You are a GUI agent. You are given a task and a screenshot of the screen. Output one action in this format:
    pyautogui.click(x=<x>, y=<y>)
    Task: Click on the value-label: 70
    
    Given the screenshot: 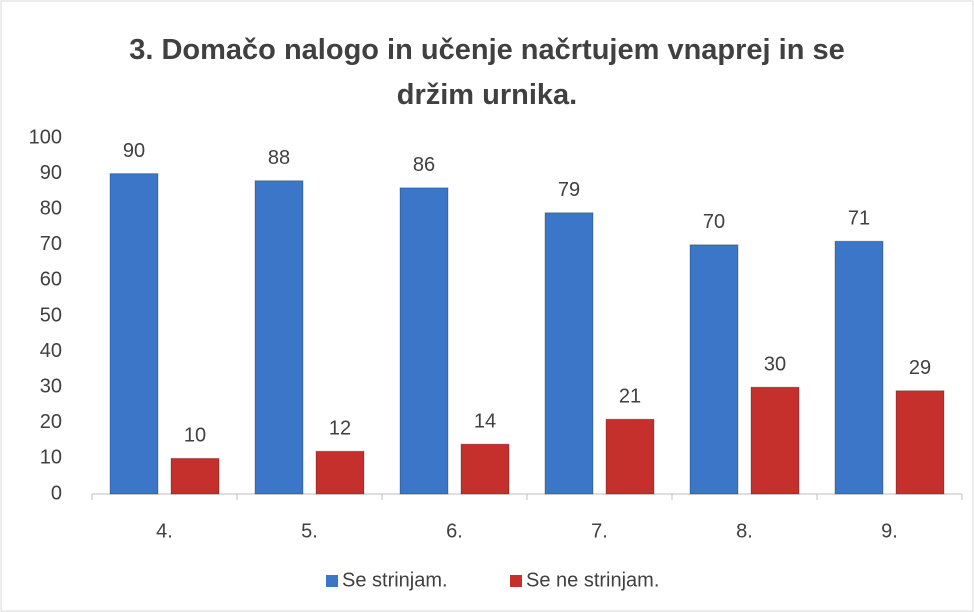 What is the action you would take?
    pyautogui.click(x=714, y=222)
    